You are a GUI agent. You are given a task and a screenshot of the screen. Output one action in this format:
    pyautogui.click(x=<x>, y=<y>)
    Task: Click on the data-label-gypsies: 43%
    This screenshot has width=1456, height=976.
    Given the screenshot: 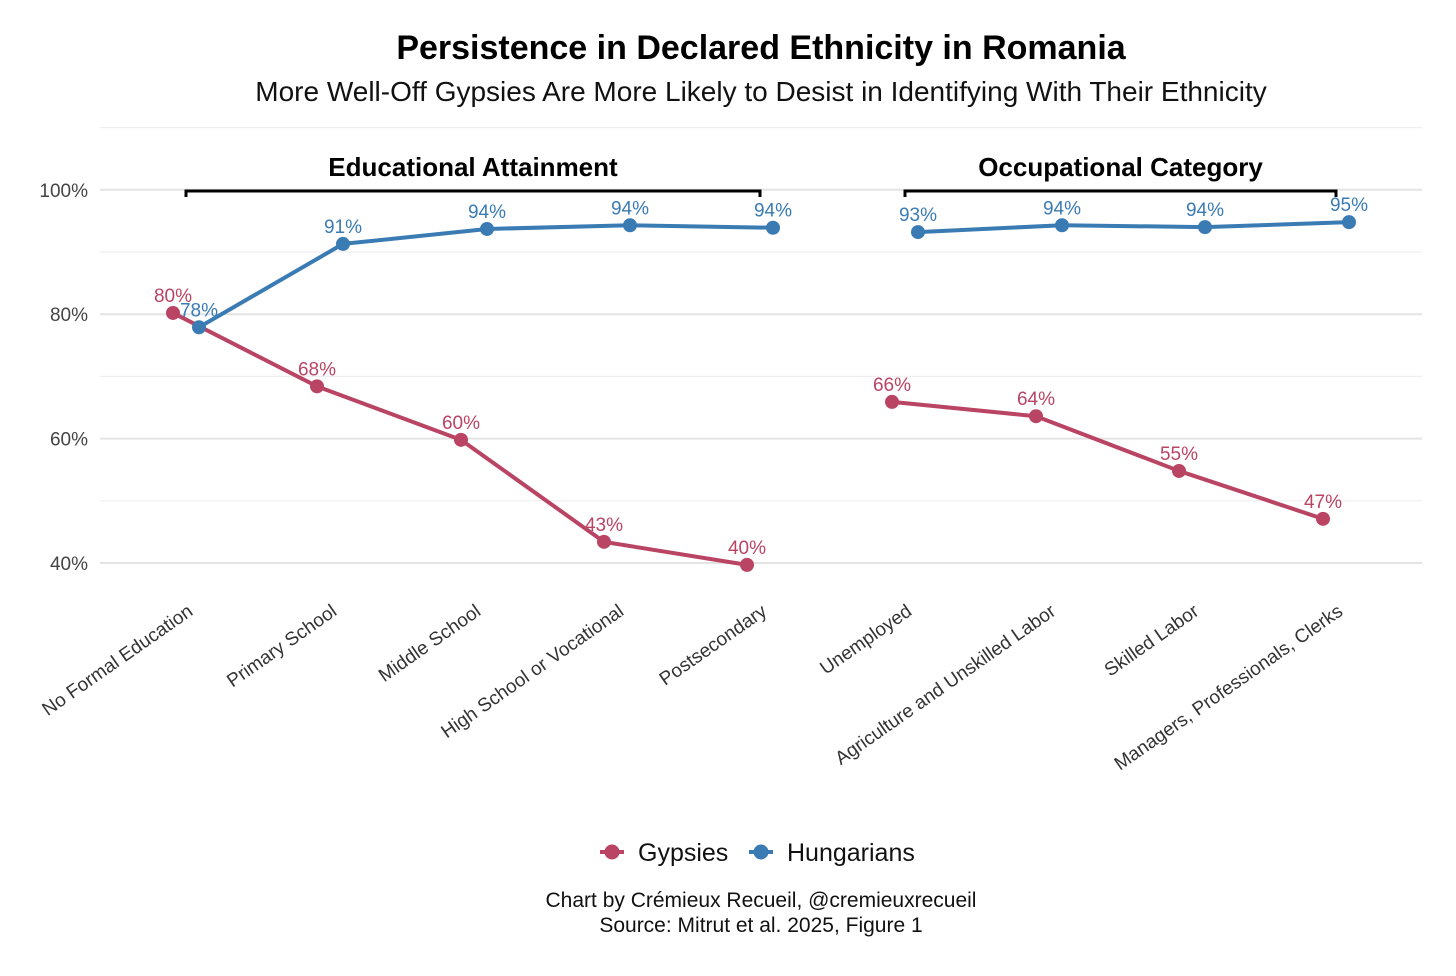 What is the action you would take?
    pyautogui.click(x=604, y=525)
    